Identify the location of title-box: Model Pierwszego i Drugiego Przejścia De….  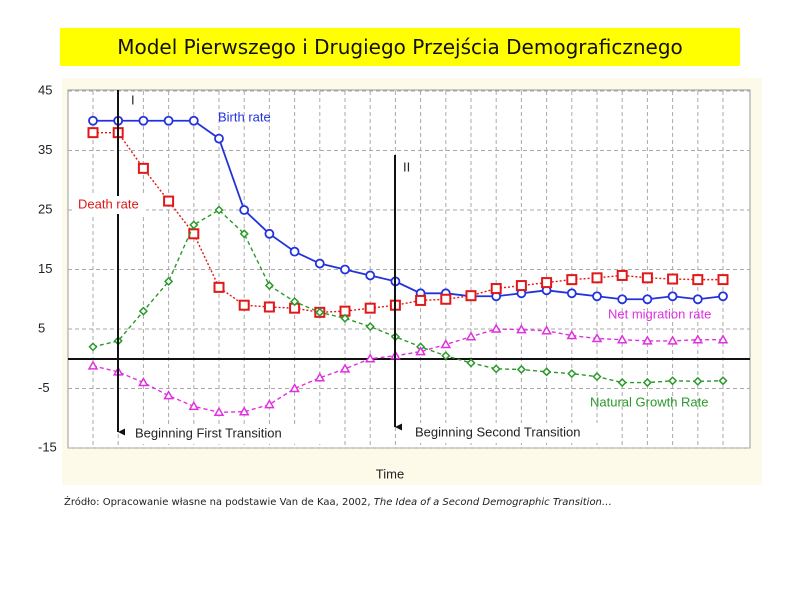
(400, 47).